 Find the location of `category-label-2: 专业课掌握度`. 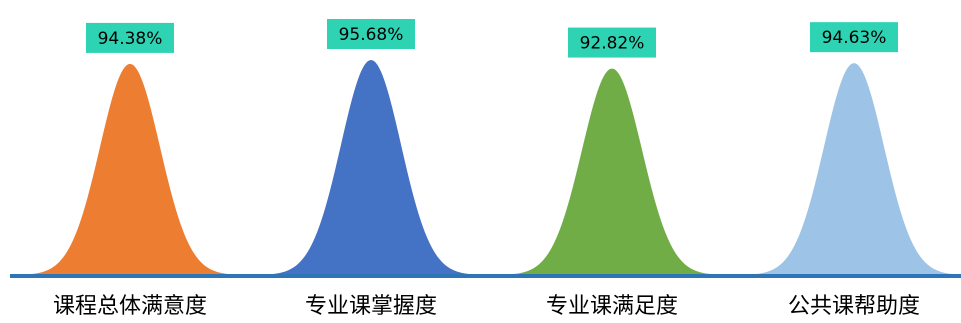

category-label-2: 专业课掌握度 is located at coordinates (371, 306).